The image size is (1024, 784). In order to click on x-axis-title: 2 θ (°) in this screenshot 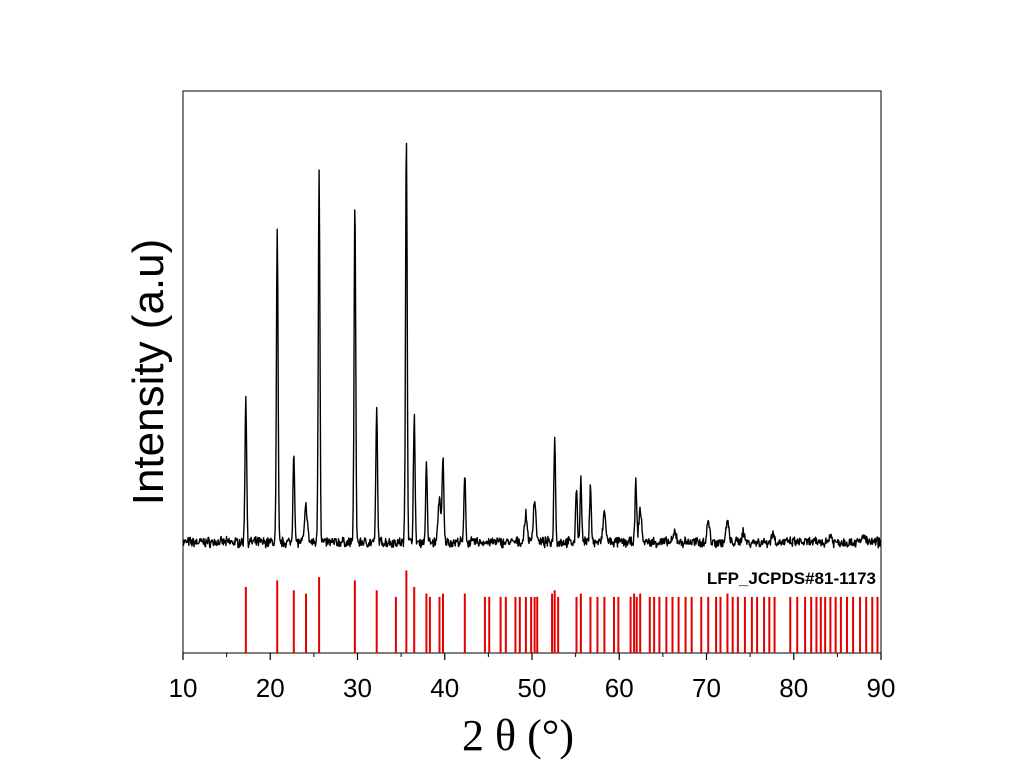, I will do `click(518, 735)`.